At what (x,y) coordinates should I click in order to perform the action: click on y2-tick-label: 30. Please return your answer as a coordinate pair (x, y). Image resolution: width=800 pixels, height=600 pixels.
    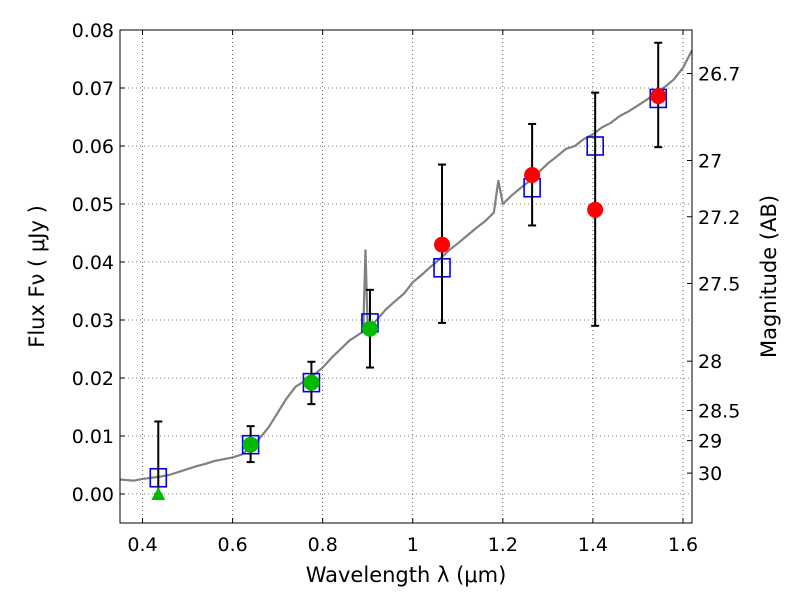
    Looking at the image, I should click on (710, 474).